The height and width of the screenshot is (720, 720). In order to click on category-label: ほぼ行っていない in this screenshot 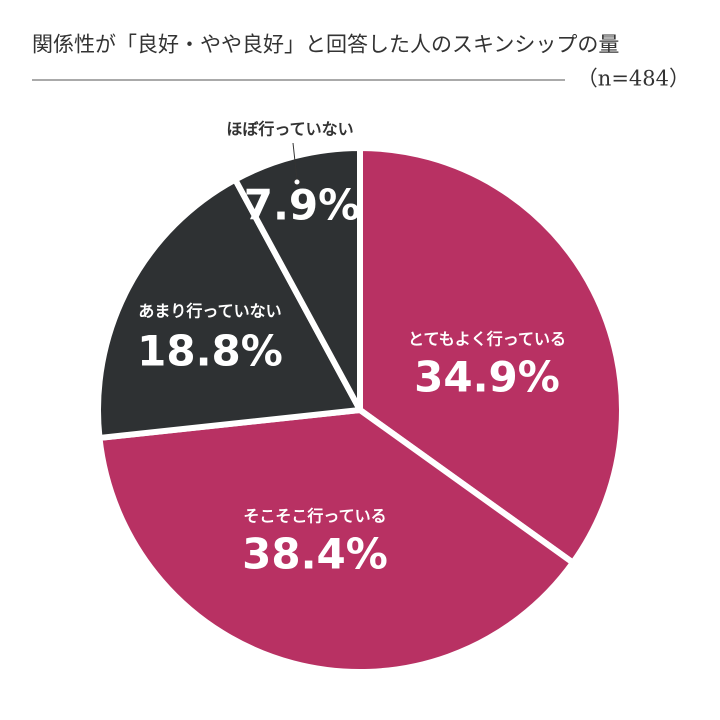, I will do `click(289, 129)`.